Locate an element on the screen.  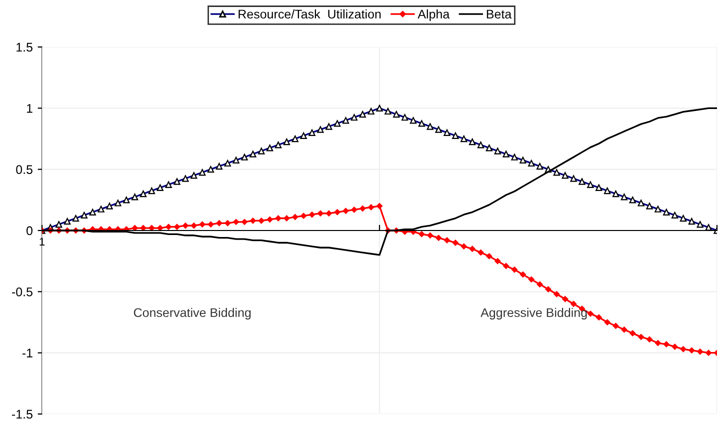
legend-label: Alpha is located at coordinates (434, 15).